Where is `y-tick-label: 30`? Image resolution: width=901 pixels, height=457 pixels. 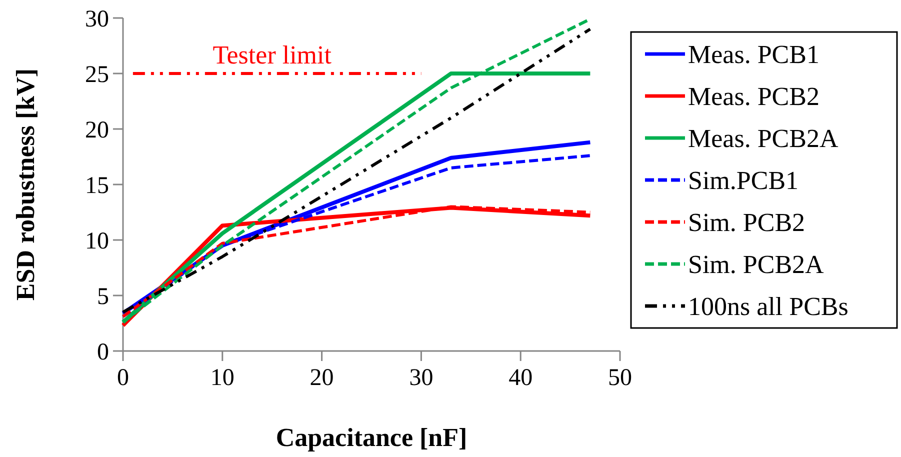 y-tick-label: 30 is located at coordinates (97, 19).